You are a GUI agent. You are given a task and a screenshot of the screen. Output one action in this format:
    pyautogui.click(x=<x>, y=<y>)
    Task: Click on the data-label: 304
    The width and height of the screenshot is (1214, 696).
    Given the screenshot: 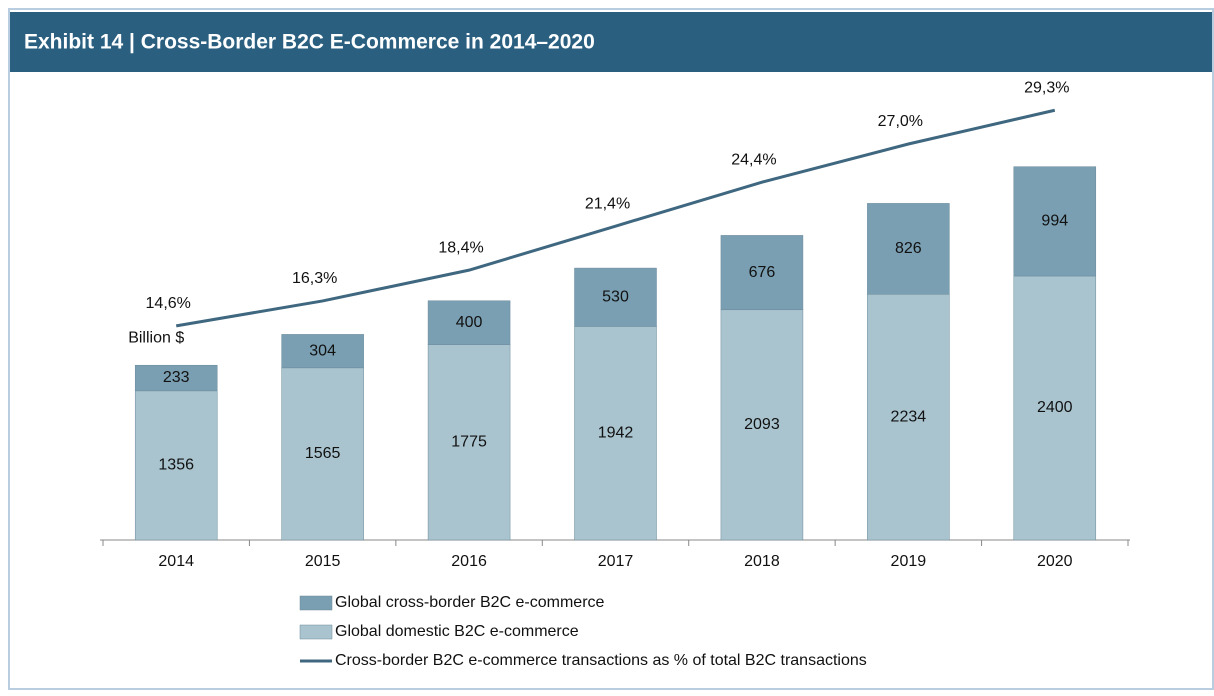 What is the action you would take?
    pyautogui.click(x=322, y=350)
    